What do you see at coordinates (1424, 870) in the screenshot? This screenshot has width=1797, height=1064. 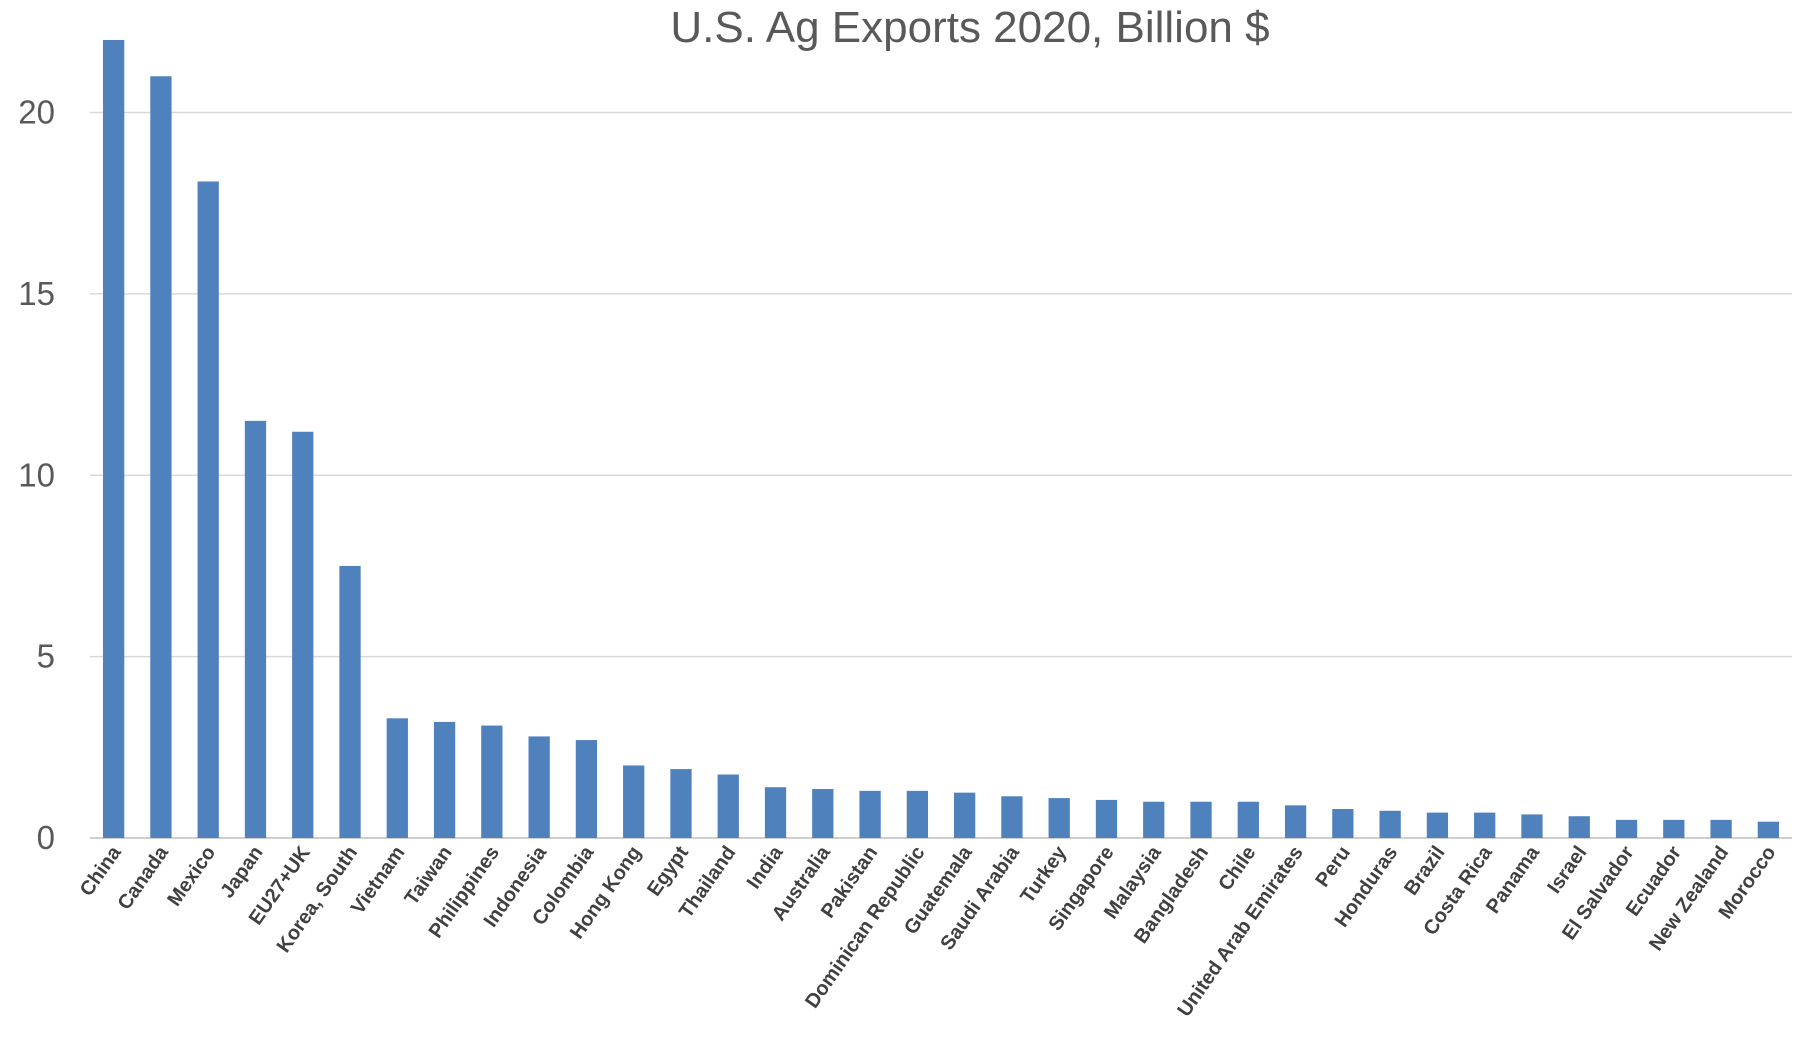 I see `x-tick-label: Brazil` at bounding box center [1424, 870].